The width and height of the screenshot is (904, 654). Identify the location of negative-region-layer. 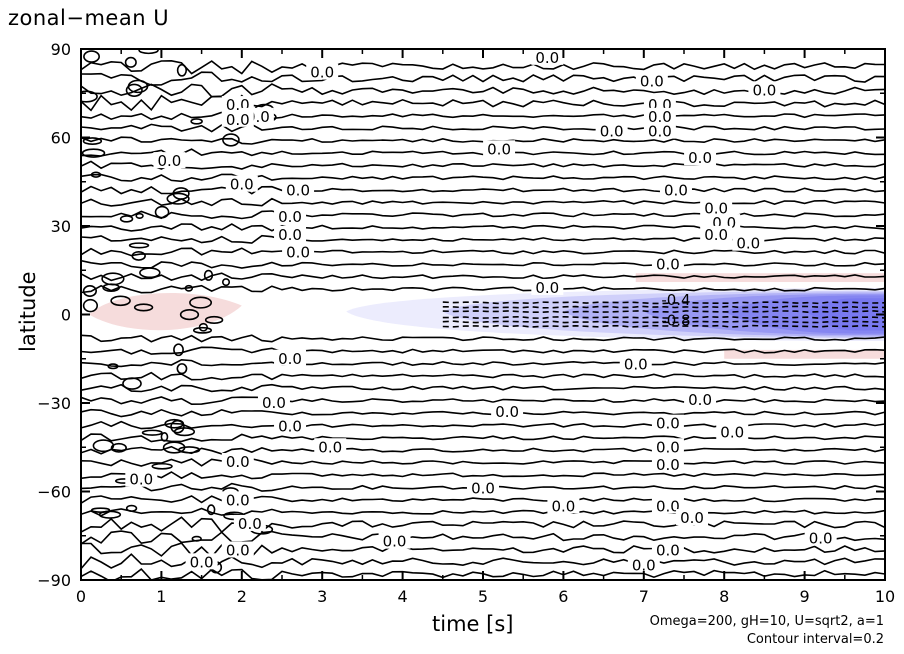
(615, 314).